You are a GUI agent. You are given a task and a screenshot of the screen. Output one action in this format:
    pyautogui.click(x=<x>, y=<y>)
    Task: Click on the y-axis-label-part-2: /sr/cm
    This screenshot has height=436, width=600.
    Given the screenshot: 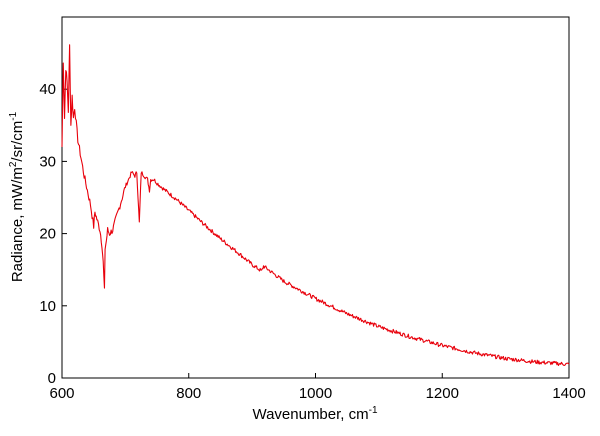 What is the action you would take?
    pyautogui.click(x=17, y=141)
    